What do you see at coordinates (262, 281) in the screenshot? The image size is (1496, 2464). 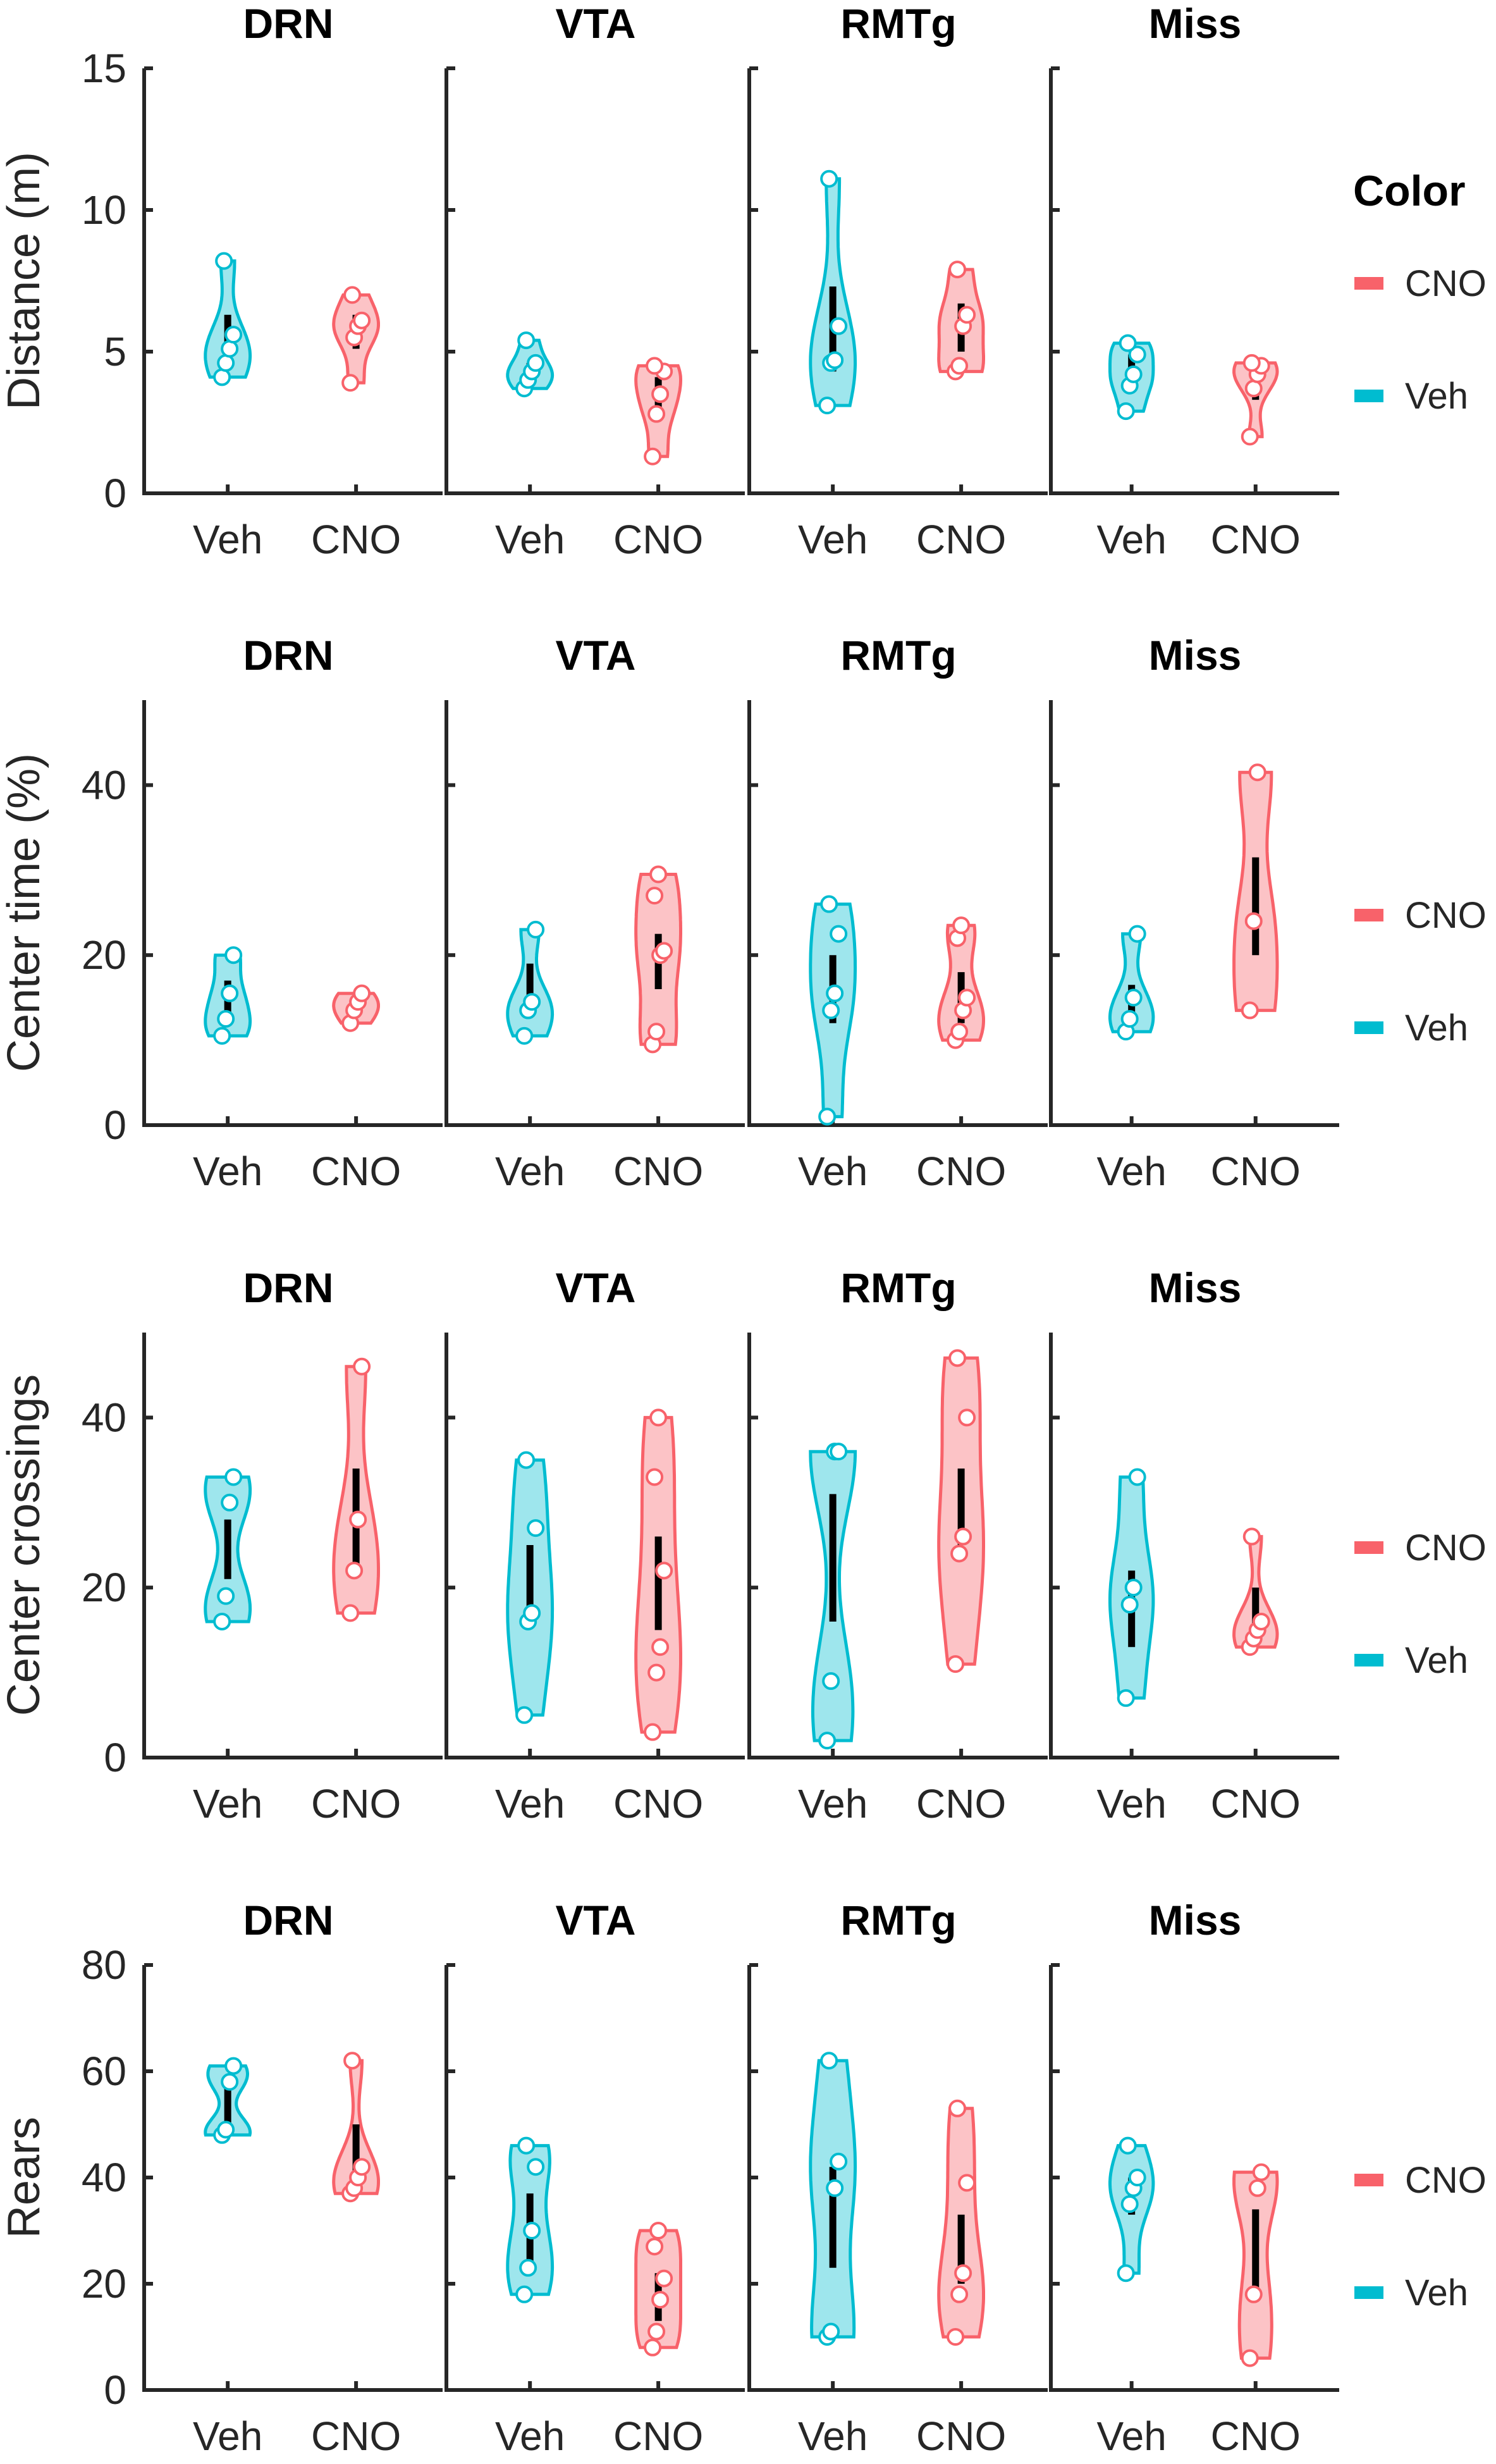 I see `panel-drn: DRN 0 5 10 15 Veh CNO` at bounding box center [262, 281].